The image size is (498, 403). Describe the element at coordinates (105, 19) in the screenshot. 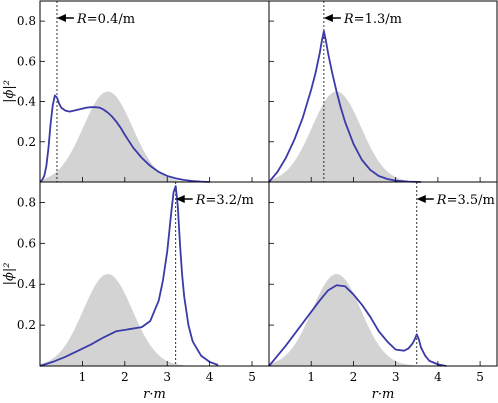

I see `annotation-label: R=0.4/m` at that location.